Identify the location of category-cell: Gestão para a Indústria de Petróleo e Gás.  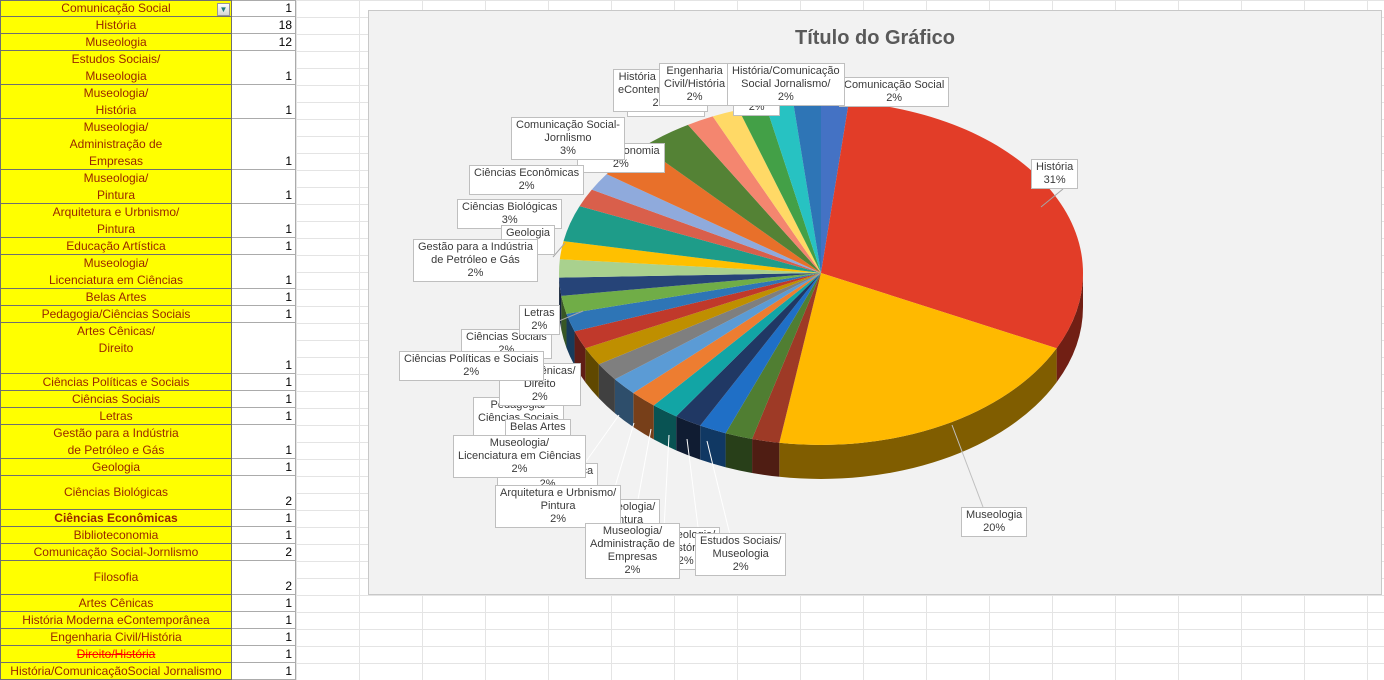
(116, 442).